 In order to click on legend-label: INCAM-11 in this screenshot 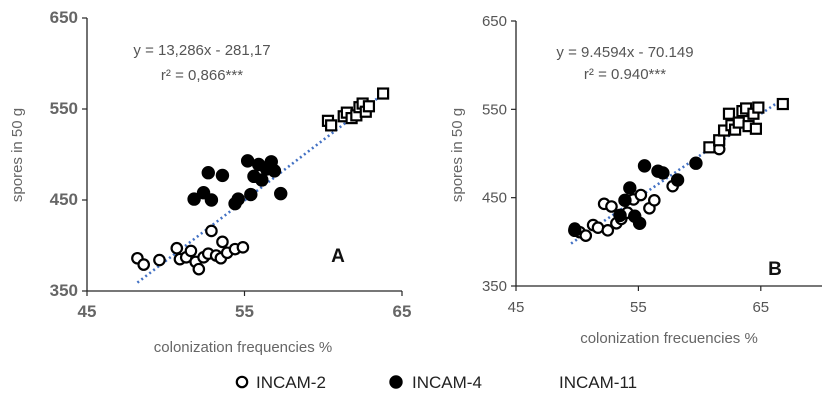, I will do `click(598, 382)`.